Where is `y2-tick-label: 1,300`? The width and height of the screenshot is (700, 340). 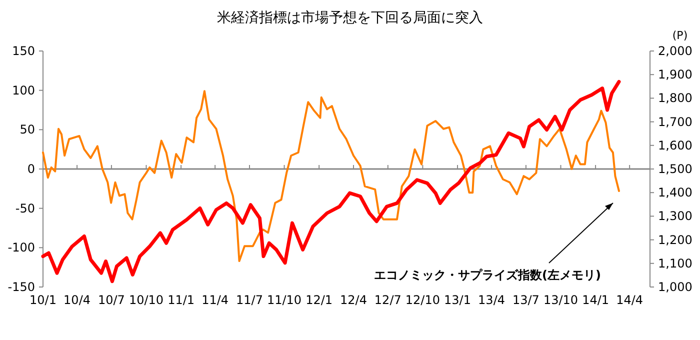 y2-tick-label: 1,300 is located at coordinates (675, 216).